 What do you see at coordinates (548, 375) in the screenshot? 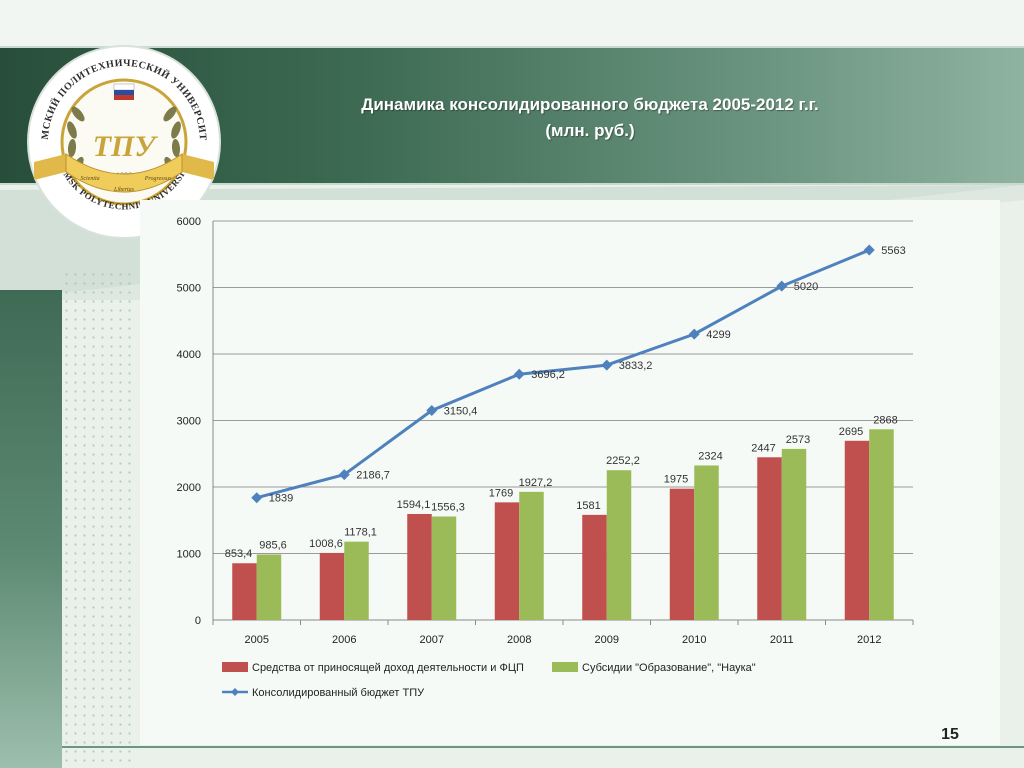
I see `data-label-budget: 3696,2` at bounding box center [548, 375].